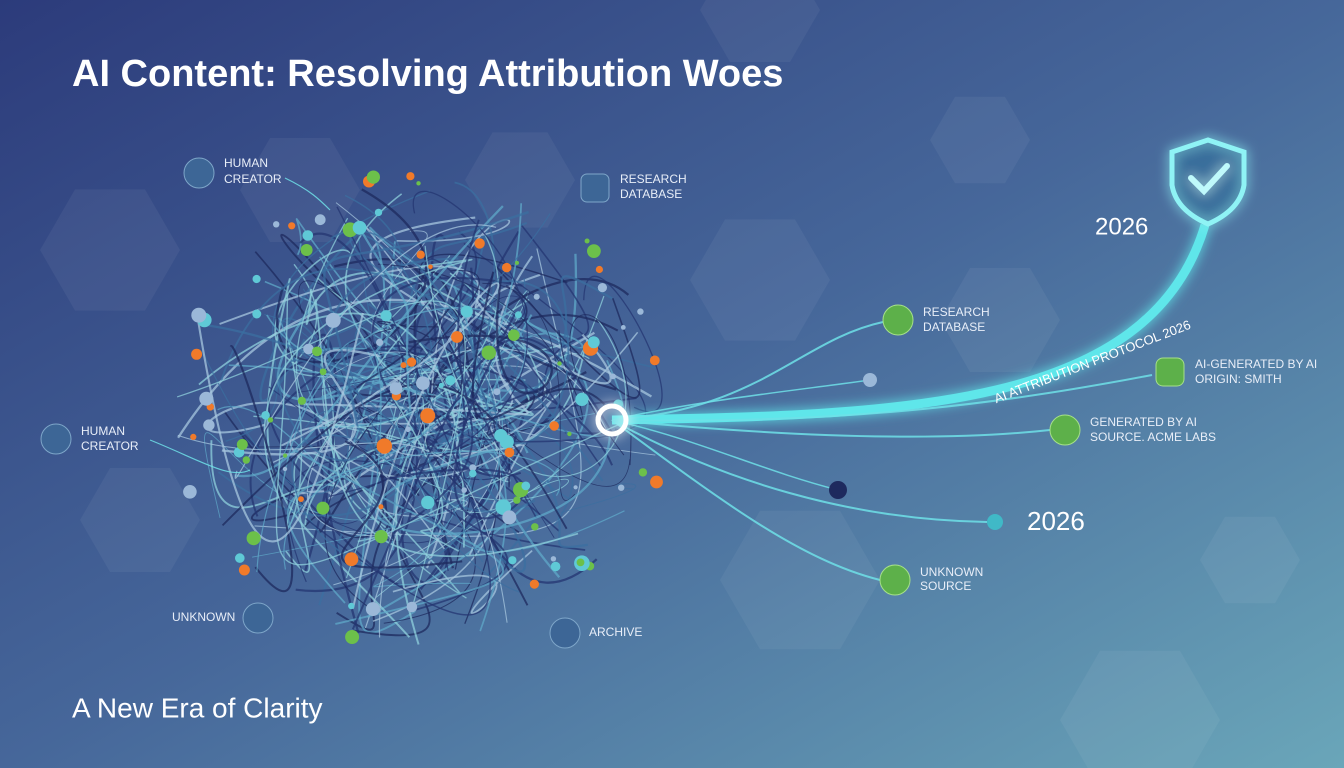  What do you see at coordinates (1238, 379) in the screenshot?
I see `label: ORIGIN: SMITH` at bounding box center [1238, 379].